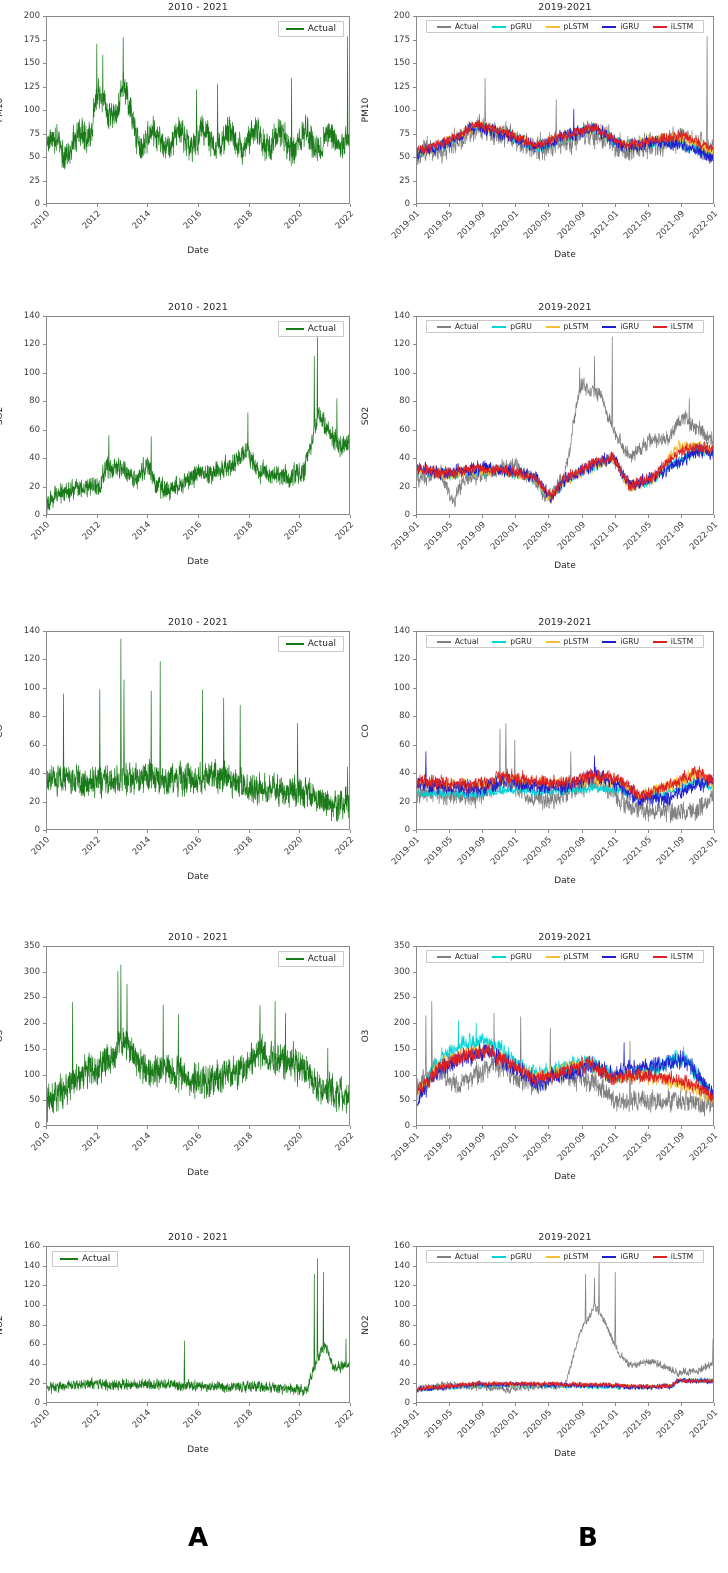 The width and height of the screenshot is (728, 1573). Describe the element at coordinates (565, 1074) in the screenshot. I see `series-line-pLSTM` at that location.